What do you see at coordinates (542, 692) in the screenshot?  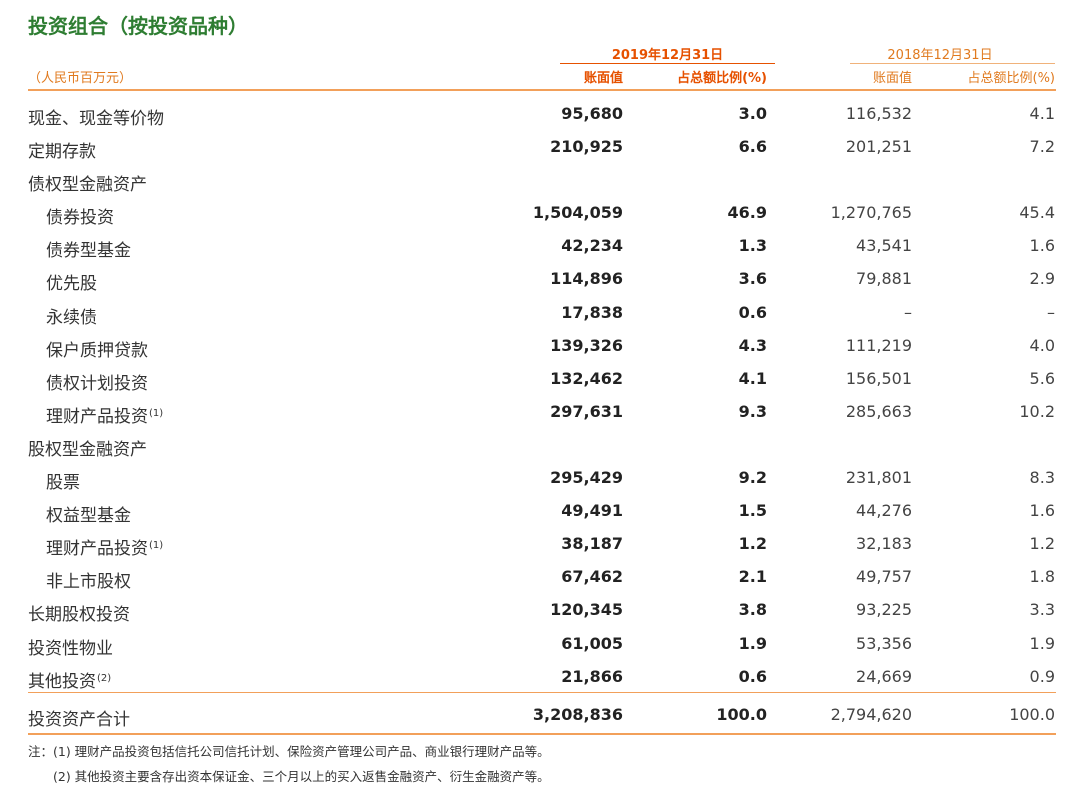 I see `total-divider-top` at bounding box center [542, 692].